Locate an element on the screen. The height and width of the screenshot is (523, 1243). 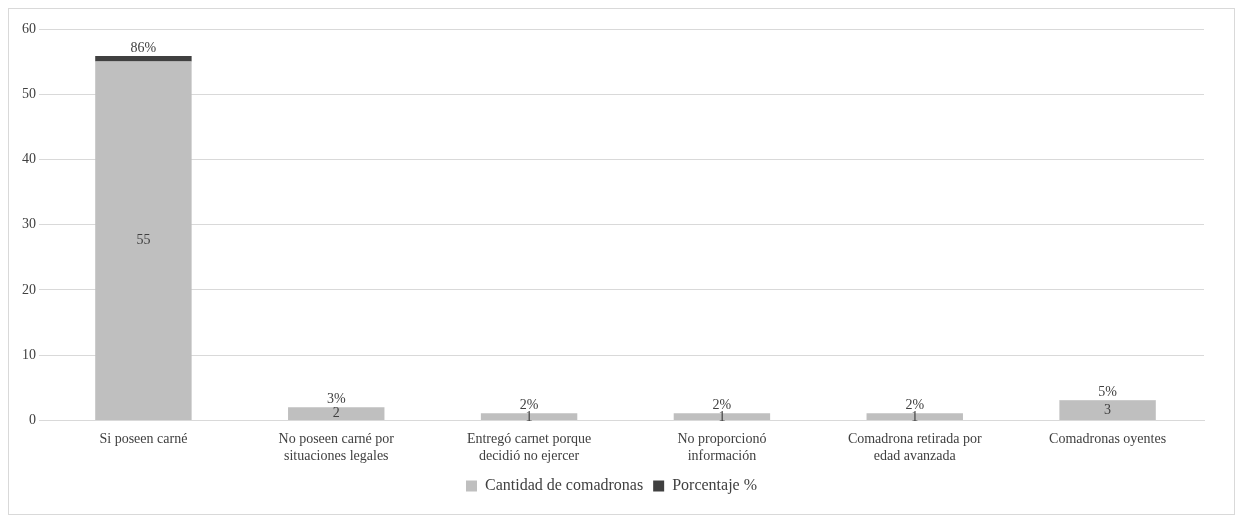
x-tick-label: No proporcionó información is located at coordinates (722, 447).